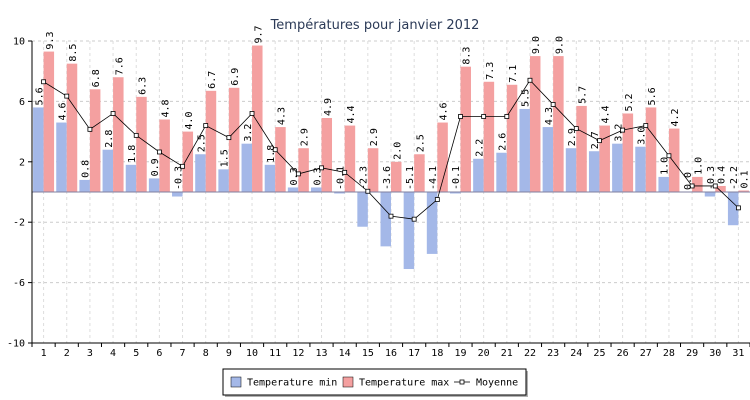  I want to click on x-tick-label: 7, so click(183, 353).